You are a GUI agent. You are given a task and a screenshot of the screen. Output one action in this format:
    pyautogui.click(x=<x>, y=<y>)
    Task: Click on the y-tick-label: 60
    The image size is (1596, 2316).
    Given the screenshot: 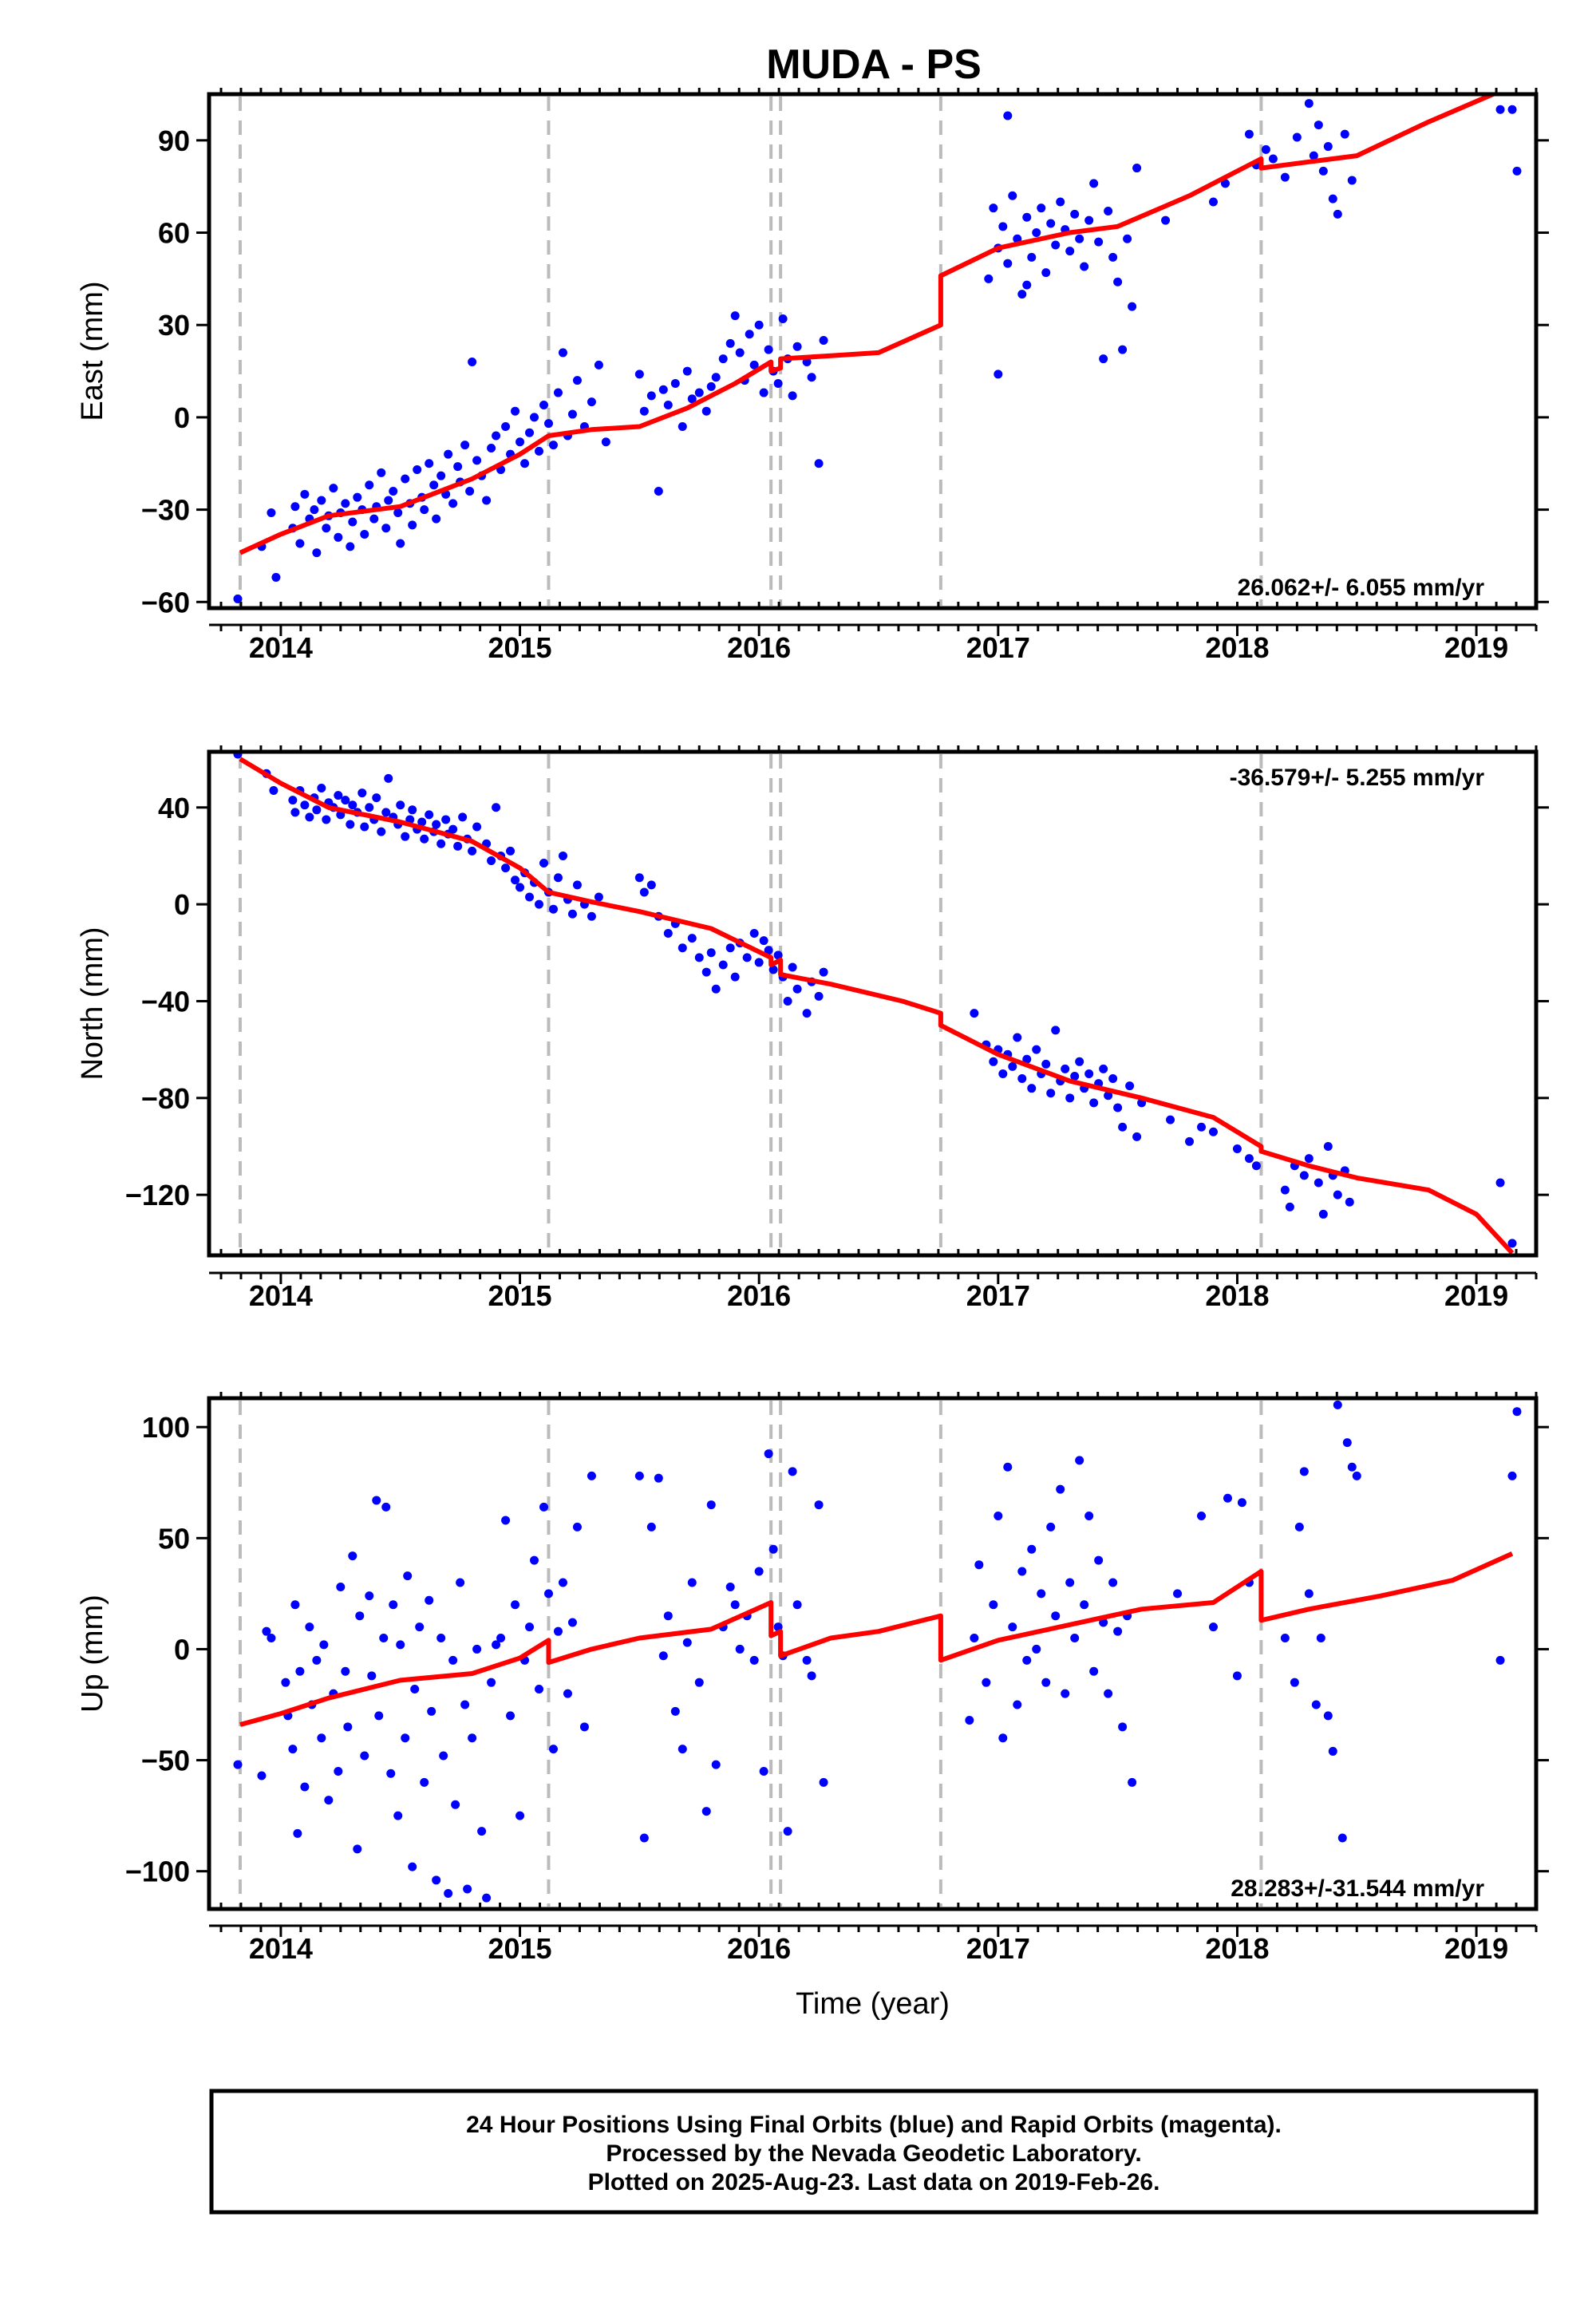 What is the action you would take?
    pyautogui.click(x=174, y=234)
    